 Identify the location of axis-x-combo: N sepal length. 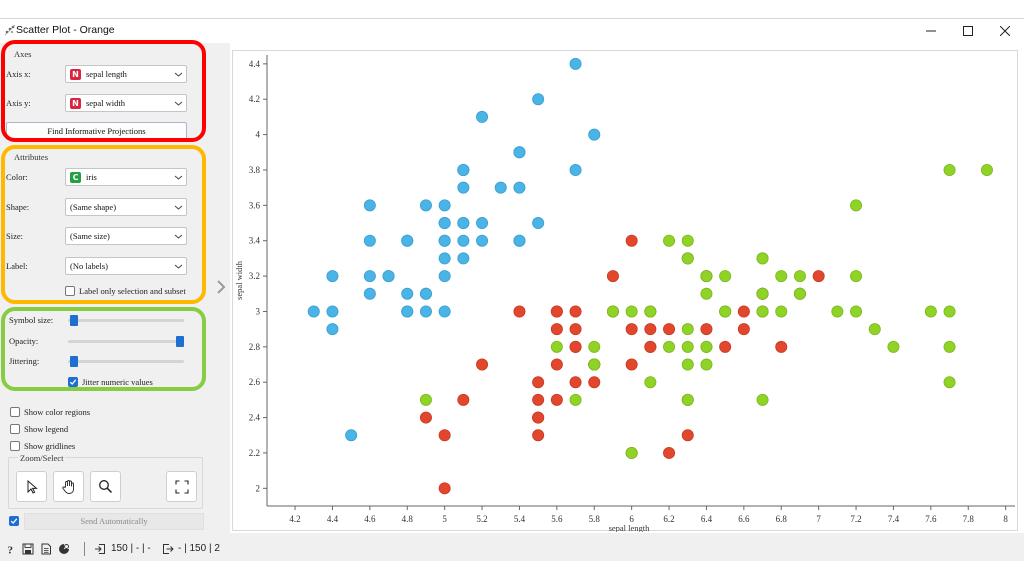
(126, 74).